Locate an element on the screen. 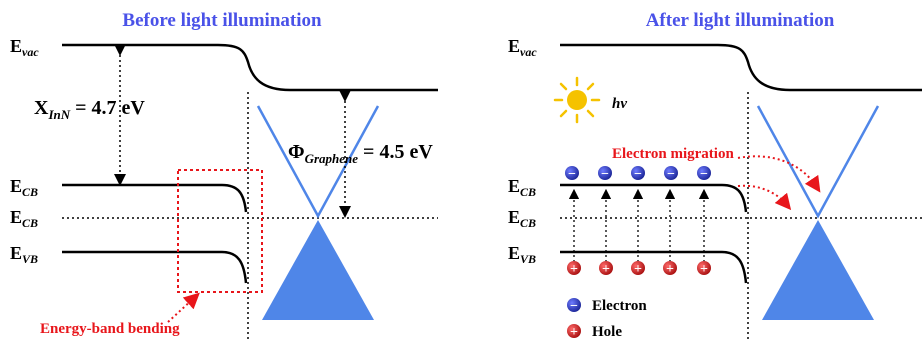 This screenshot has width=922, height=342. excitation-arrows is located at coordinates (639, 225).